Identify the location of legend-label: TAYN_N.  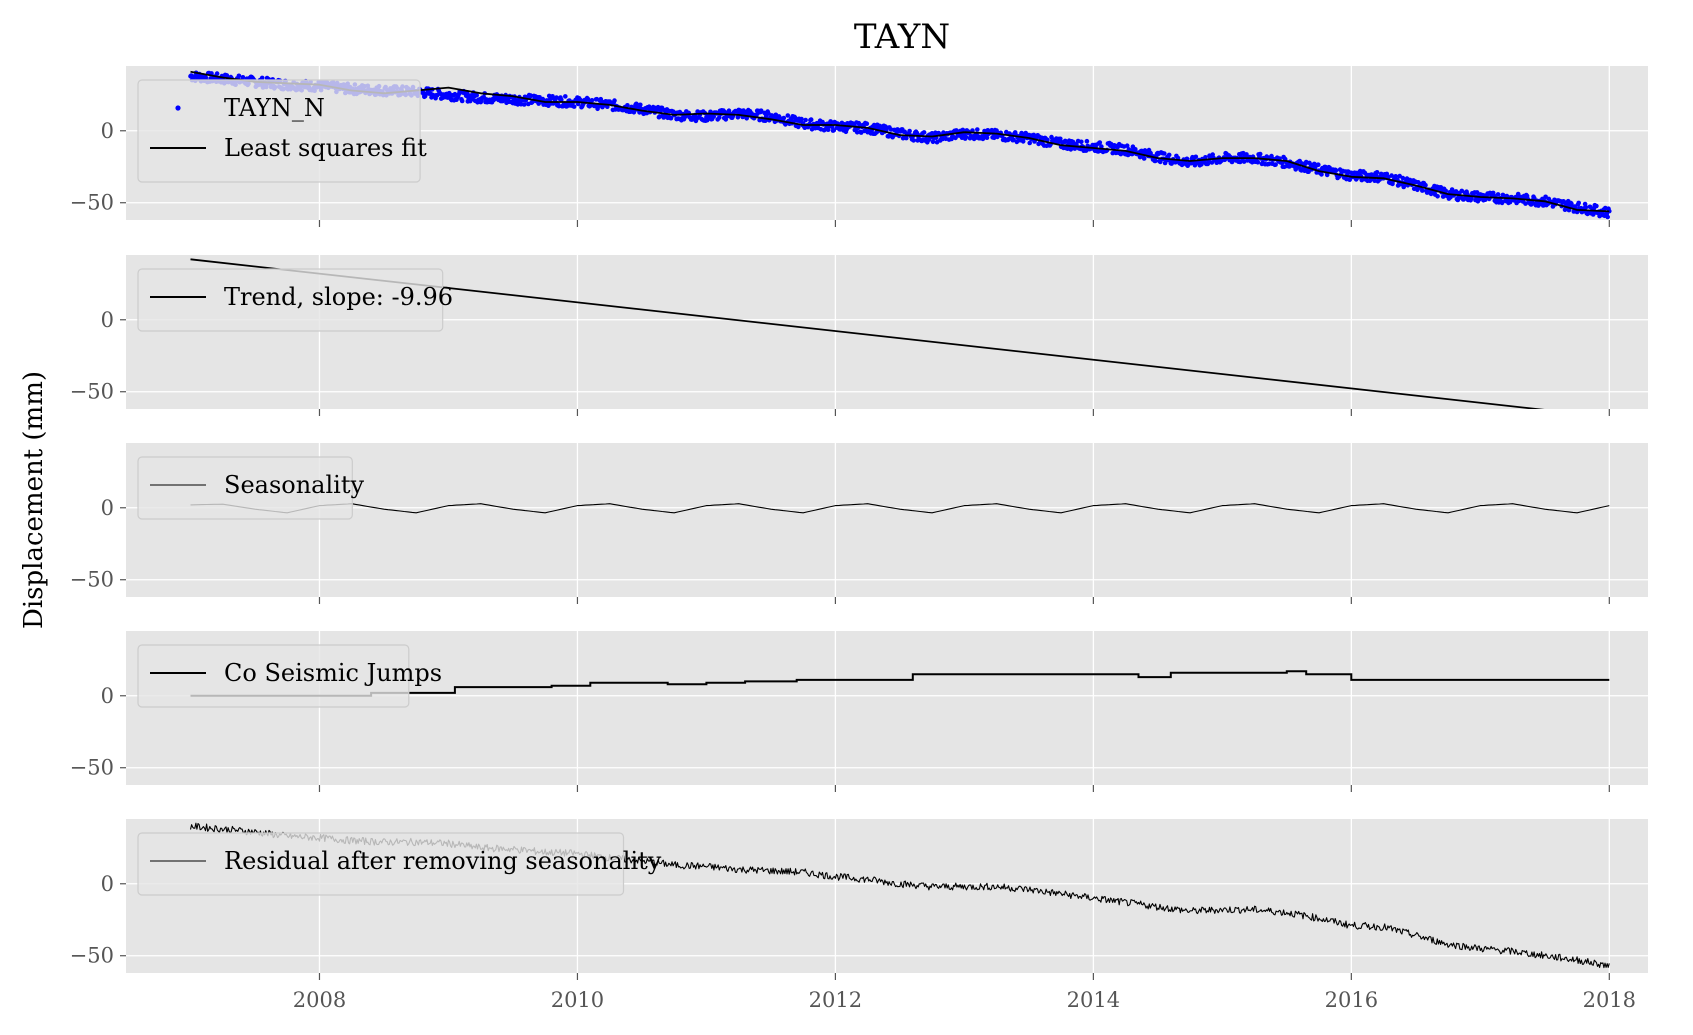
(274, 108).